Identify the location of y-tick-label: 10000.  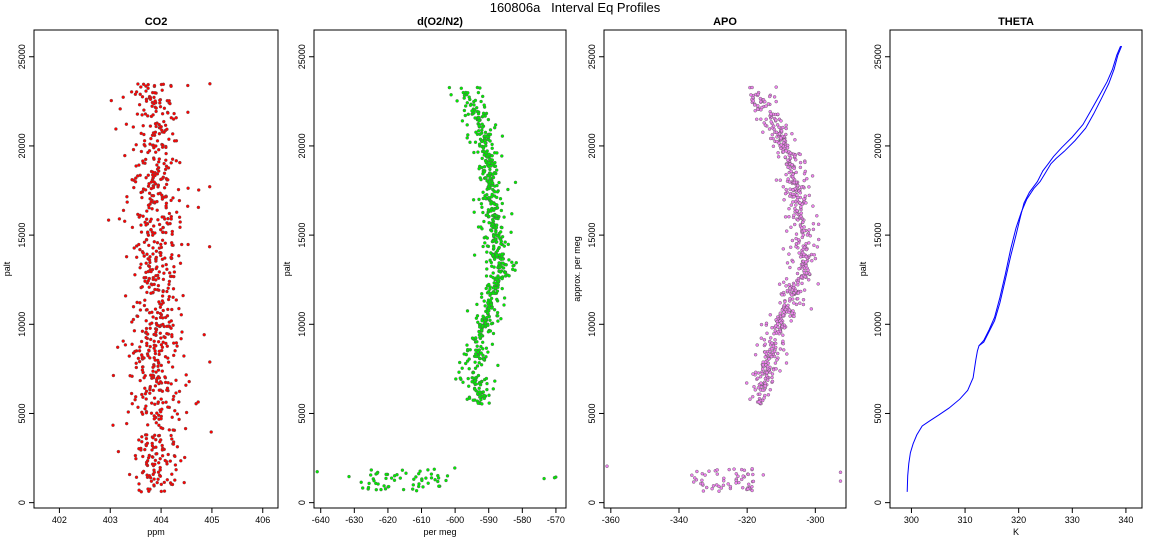
(592, 324).